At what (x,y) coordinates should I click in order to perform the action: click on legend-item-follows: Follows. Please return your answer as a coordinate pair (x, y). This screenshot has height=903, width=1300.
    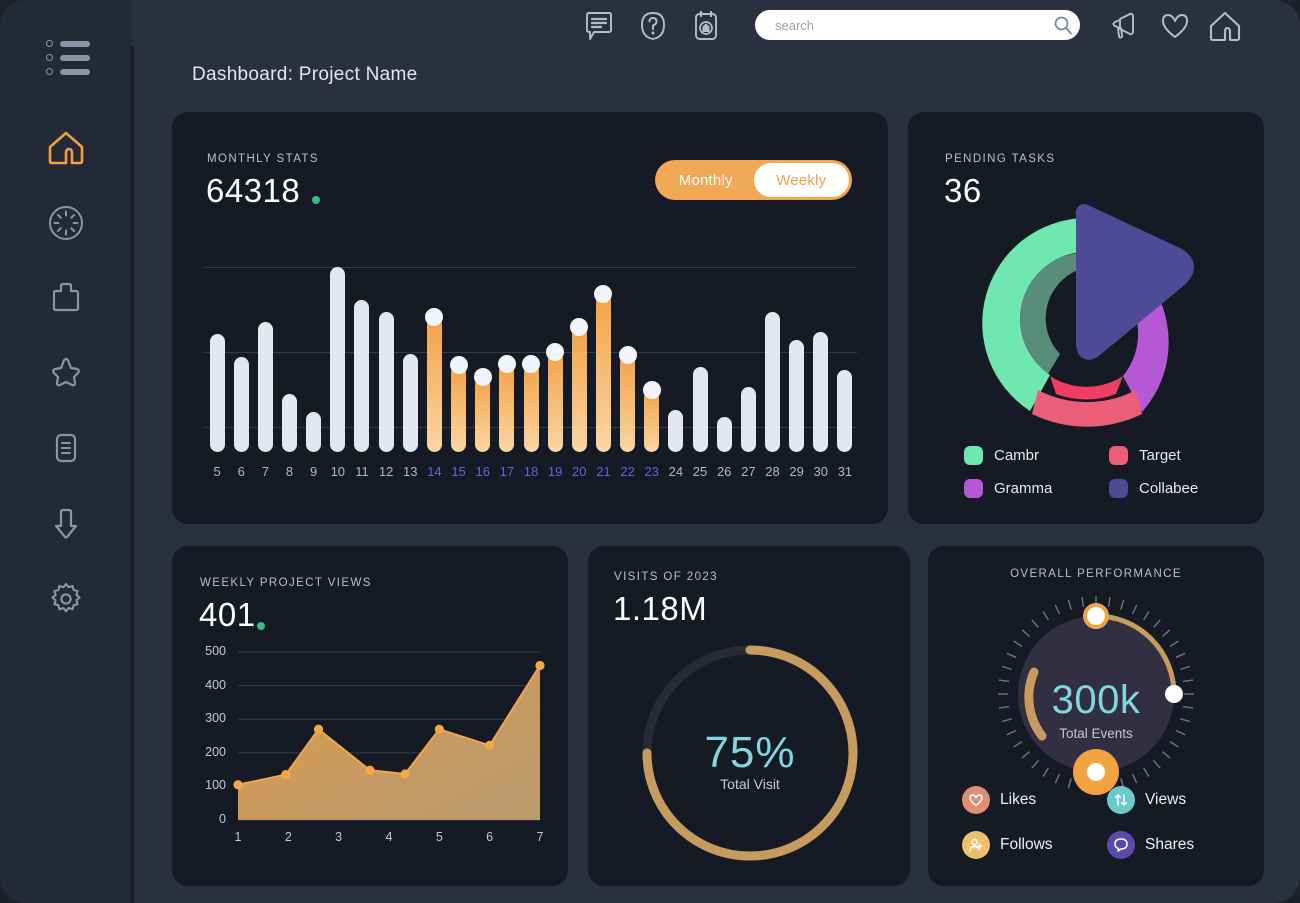
    Looking at the image, I should click on (1034, 845).